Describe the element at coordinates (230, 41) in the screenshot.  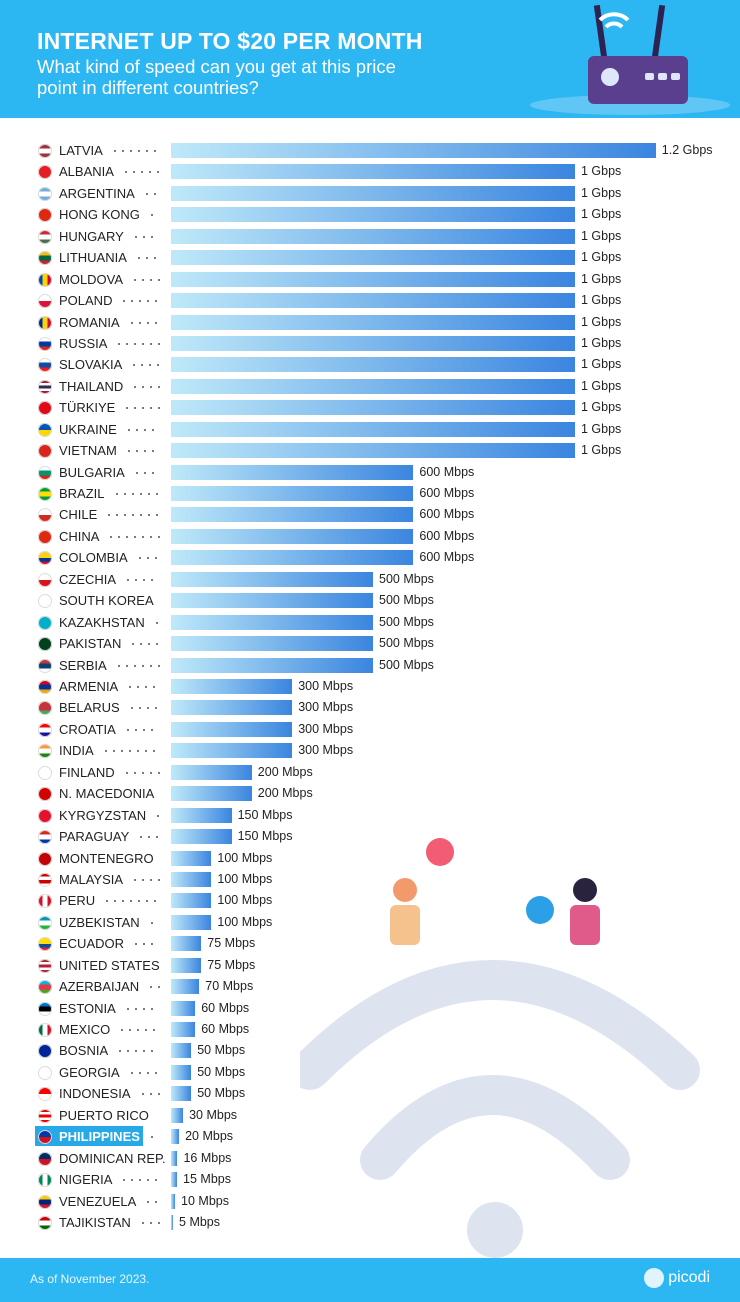
I see `chart-title: INTERNET UP TO $20 PER MONTH` at that location.